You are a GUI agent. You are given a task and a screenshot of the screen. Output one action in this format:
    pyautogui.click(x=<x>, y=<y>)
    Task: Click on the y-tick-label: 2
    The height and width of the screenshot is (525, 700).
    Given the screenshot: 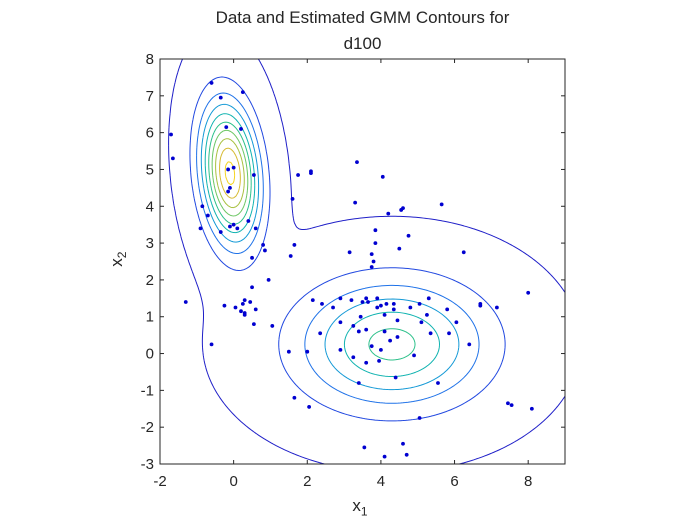 What is the action you would take?
    pyautogui.click(x=150, y=280)
    